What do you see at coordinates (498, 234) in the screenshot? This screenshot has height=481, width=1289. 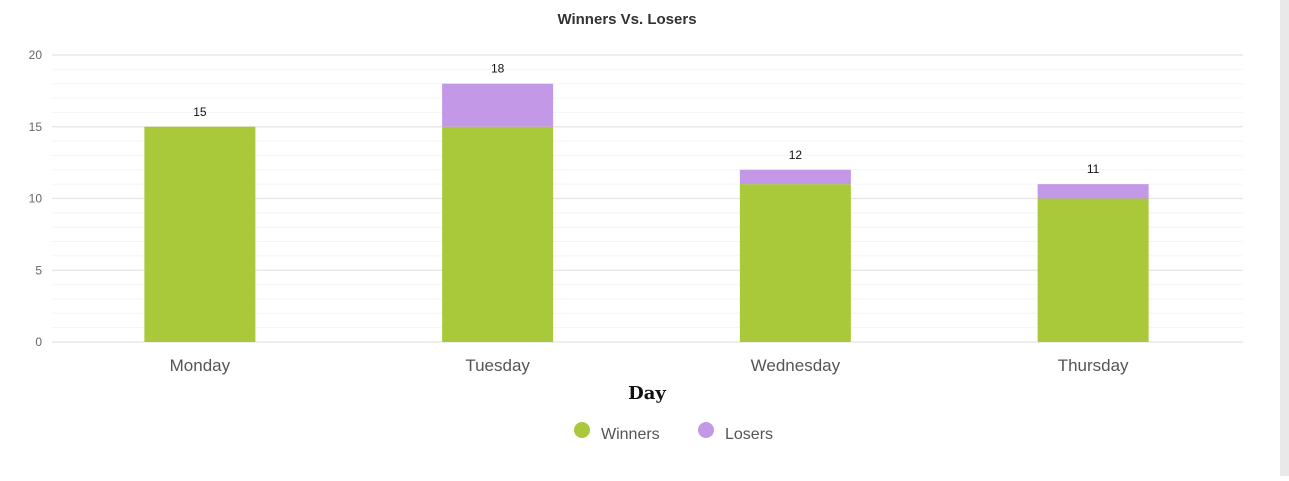 I see `bar-winners-tuesday` at bounding box center [498, 234].